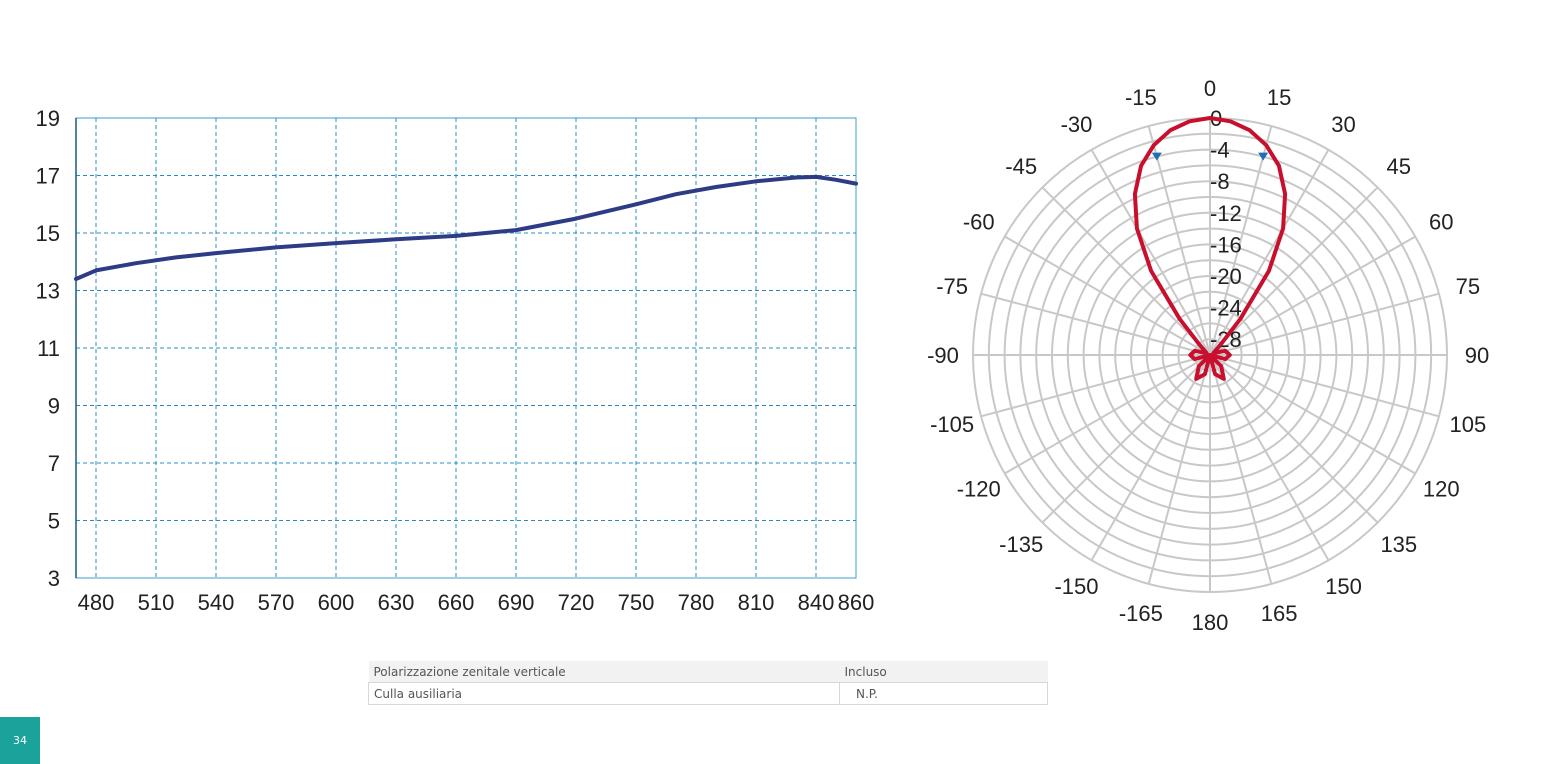  What do you see at coordinates (604, 672) in the screenshot?
I see `table-cell-label: Polarizzazione zenitale verticale` at bounding box center [604, 672].